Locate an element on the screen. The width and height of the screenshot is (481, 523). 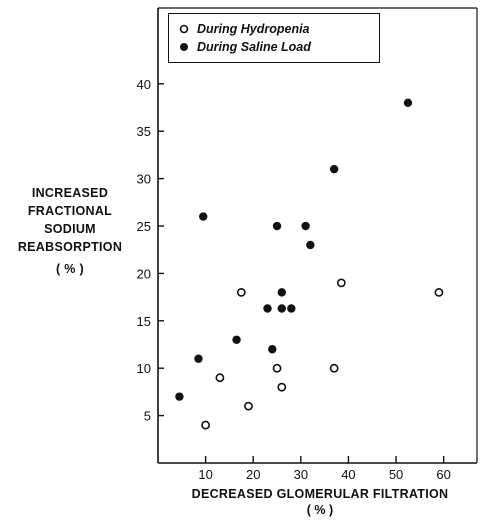
legend-label-hydropenia: During Hydropenia is located at coordinates (253, 29).